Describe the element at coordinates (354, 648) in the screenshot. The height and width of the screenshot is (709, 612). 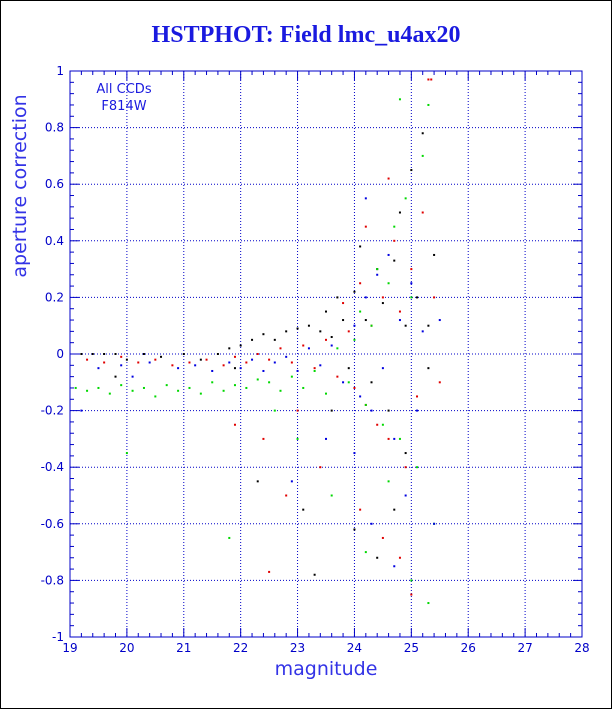
I see `x-tick-label: 24` at that location.